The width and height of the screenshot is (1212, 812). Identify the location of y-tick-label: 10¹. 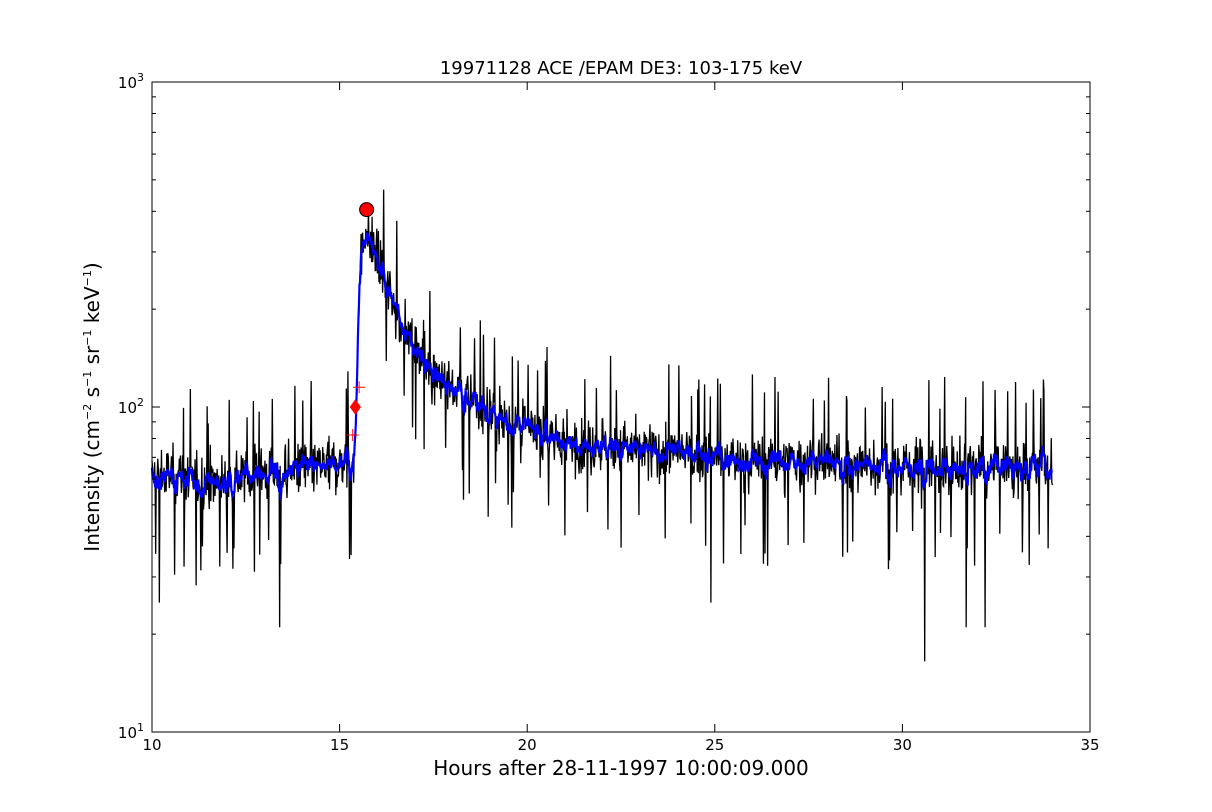
(131, 731).